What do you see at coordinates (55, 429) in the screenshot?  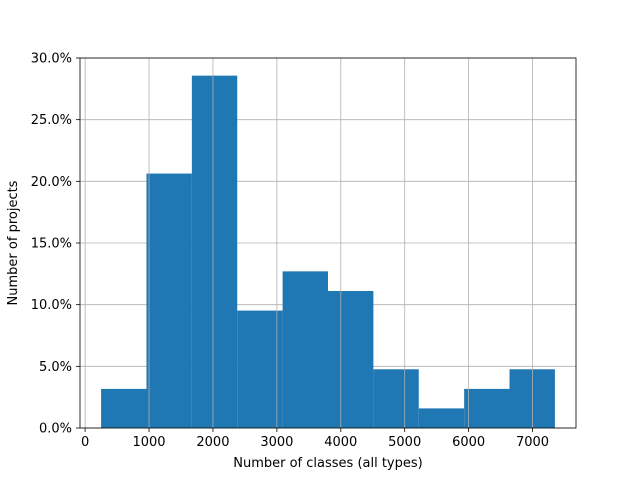 I see `y-tick-label: 0.0%` at bounding box center [55, 429].